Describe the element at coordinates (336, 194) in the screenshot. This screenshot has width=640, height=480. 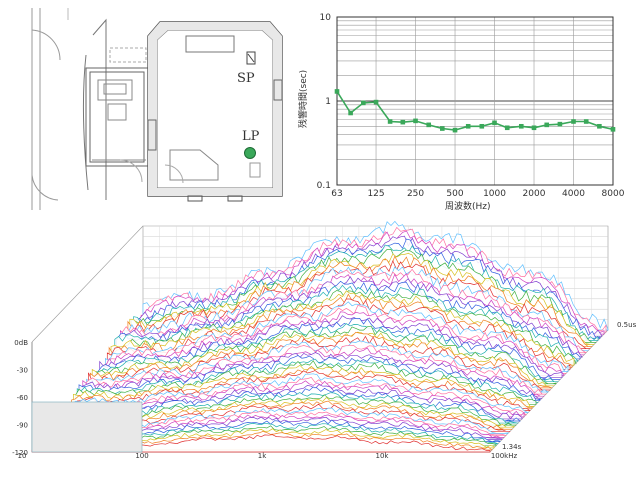
I see `rt-x-tick-label: 63` at that location.